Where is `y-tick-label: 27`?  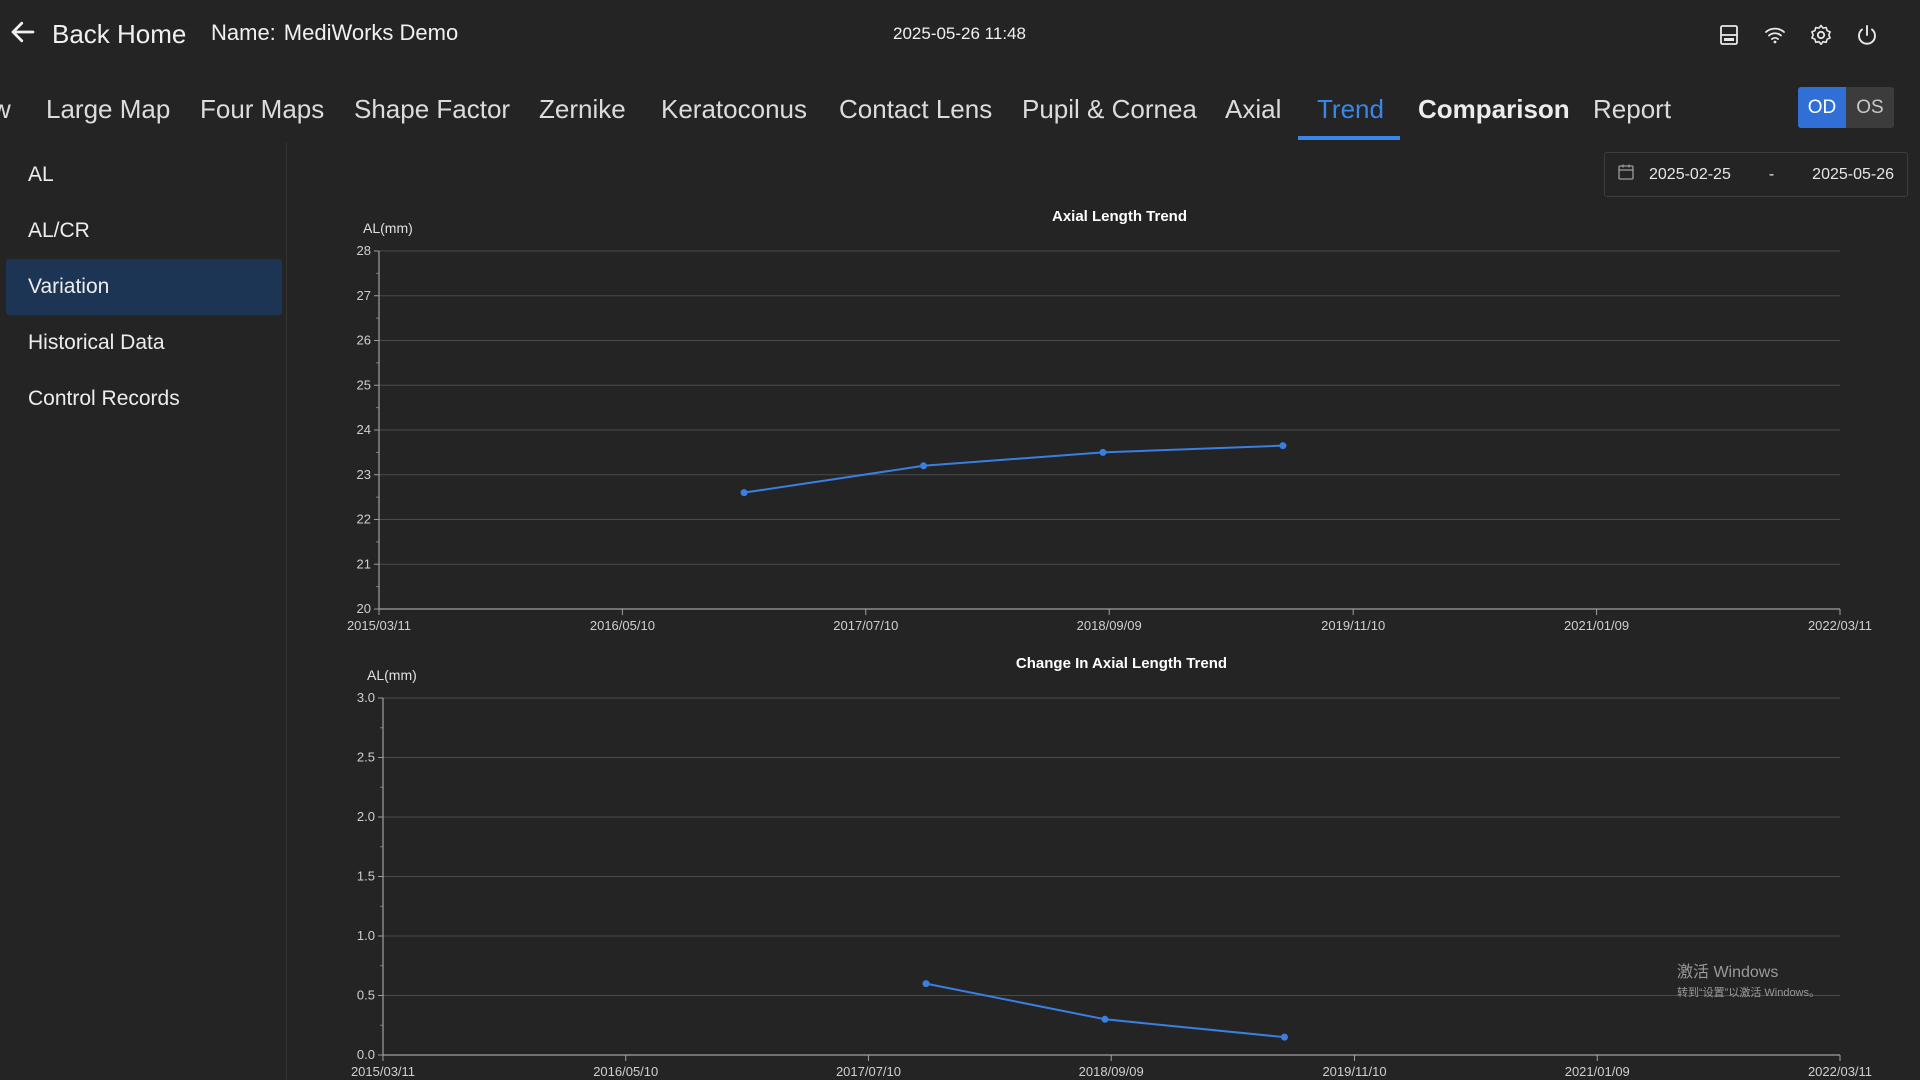
y-tick-label: 27 is located at coordinates (364, 295).